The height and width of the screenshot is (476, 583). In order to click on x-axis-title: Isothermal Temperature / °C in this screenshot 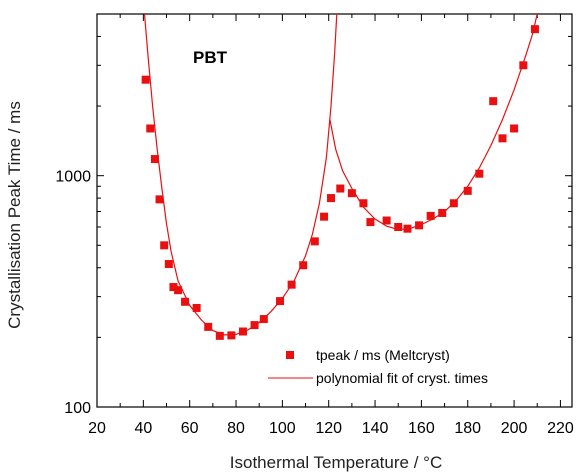, I will do `click(336, 462)`.